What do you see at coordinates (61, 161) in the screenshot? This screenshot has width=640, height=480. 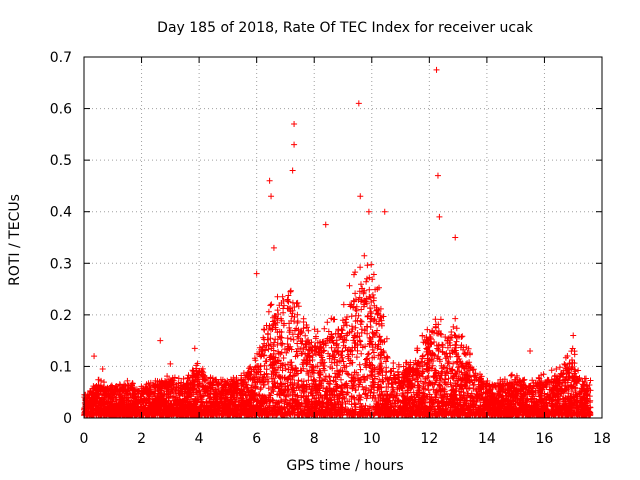 I see `y-tick-label: 0.5` at bounding box center [61, 161].